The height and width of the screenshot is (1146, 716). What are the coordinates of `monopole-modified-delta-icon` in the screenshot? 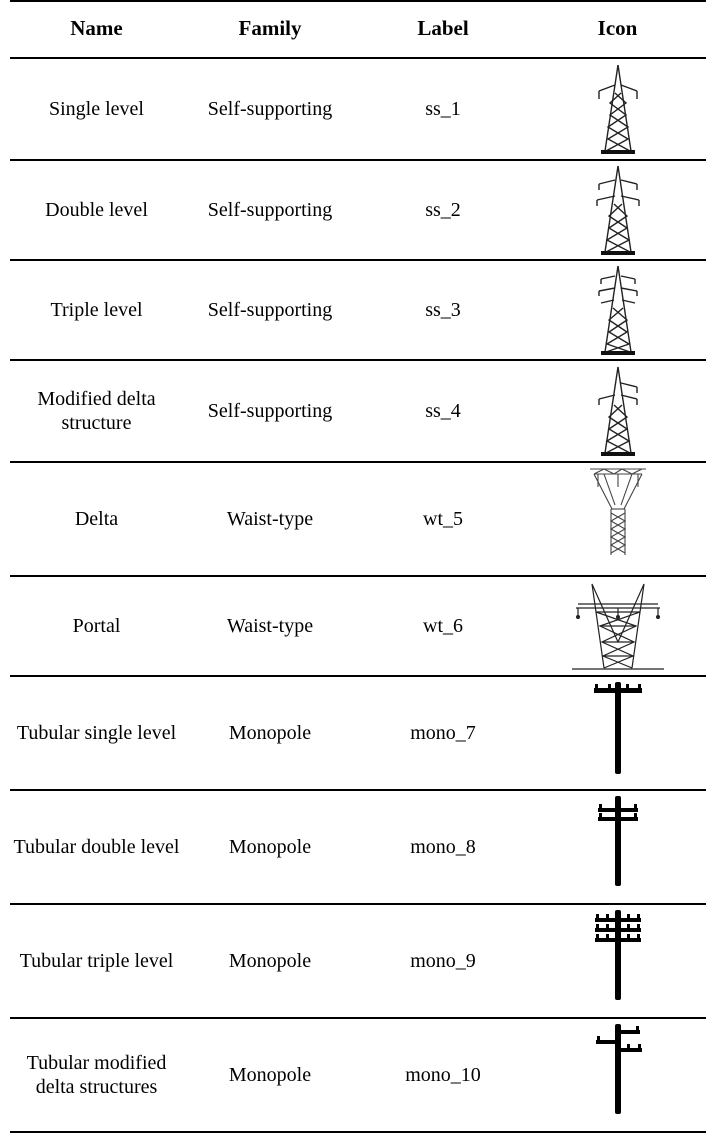 It's located at (617, 1069).